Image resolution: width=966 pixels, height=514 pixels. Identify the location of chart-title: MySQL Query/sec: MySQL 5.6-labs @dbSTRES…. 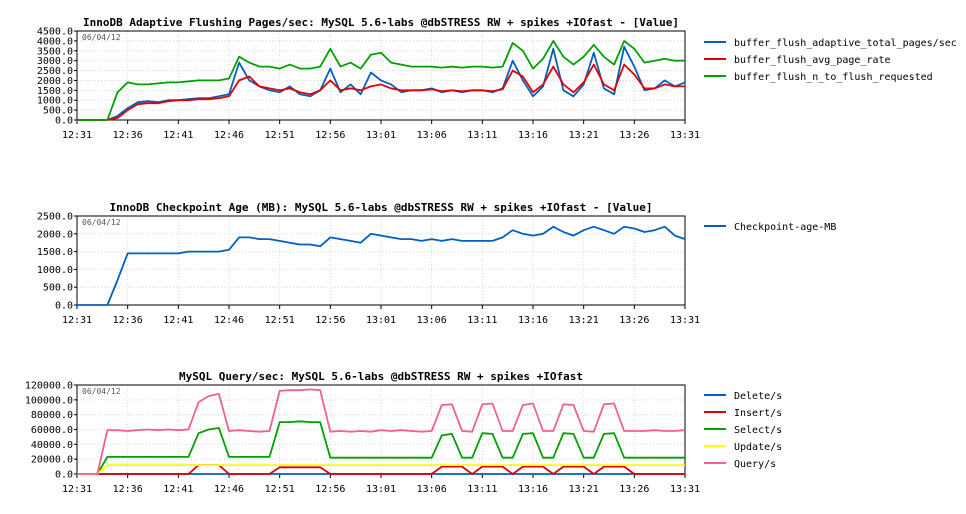
(381, 376).